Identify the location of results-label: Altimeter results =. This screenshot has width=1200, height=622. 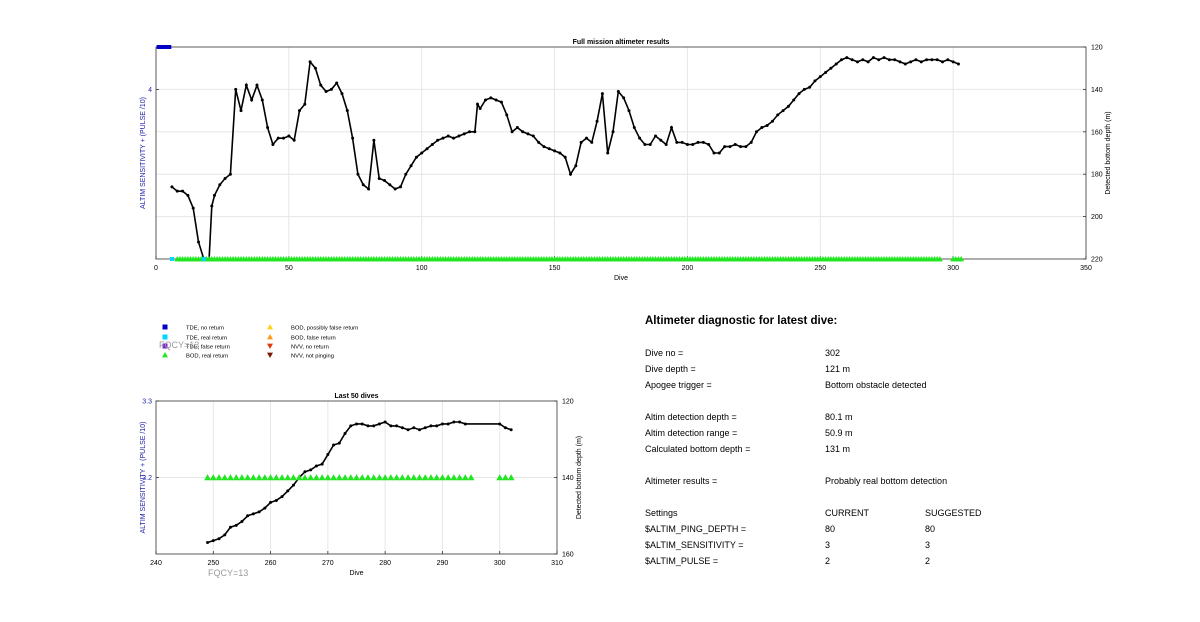
(681, 481).